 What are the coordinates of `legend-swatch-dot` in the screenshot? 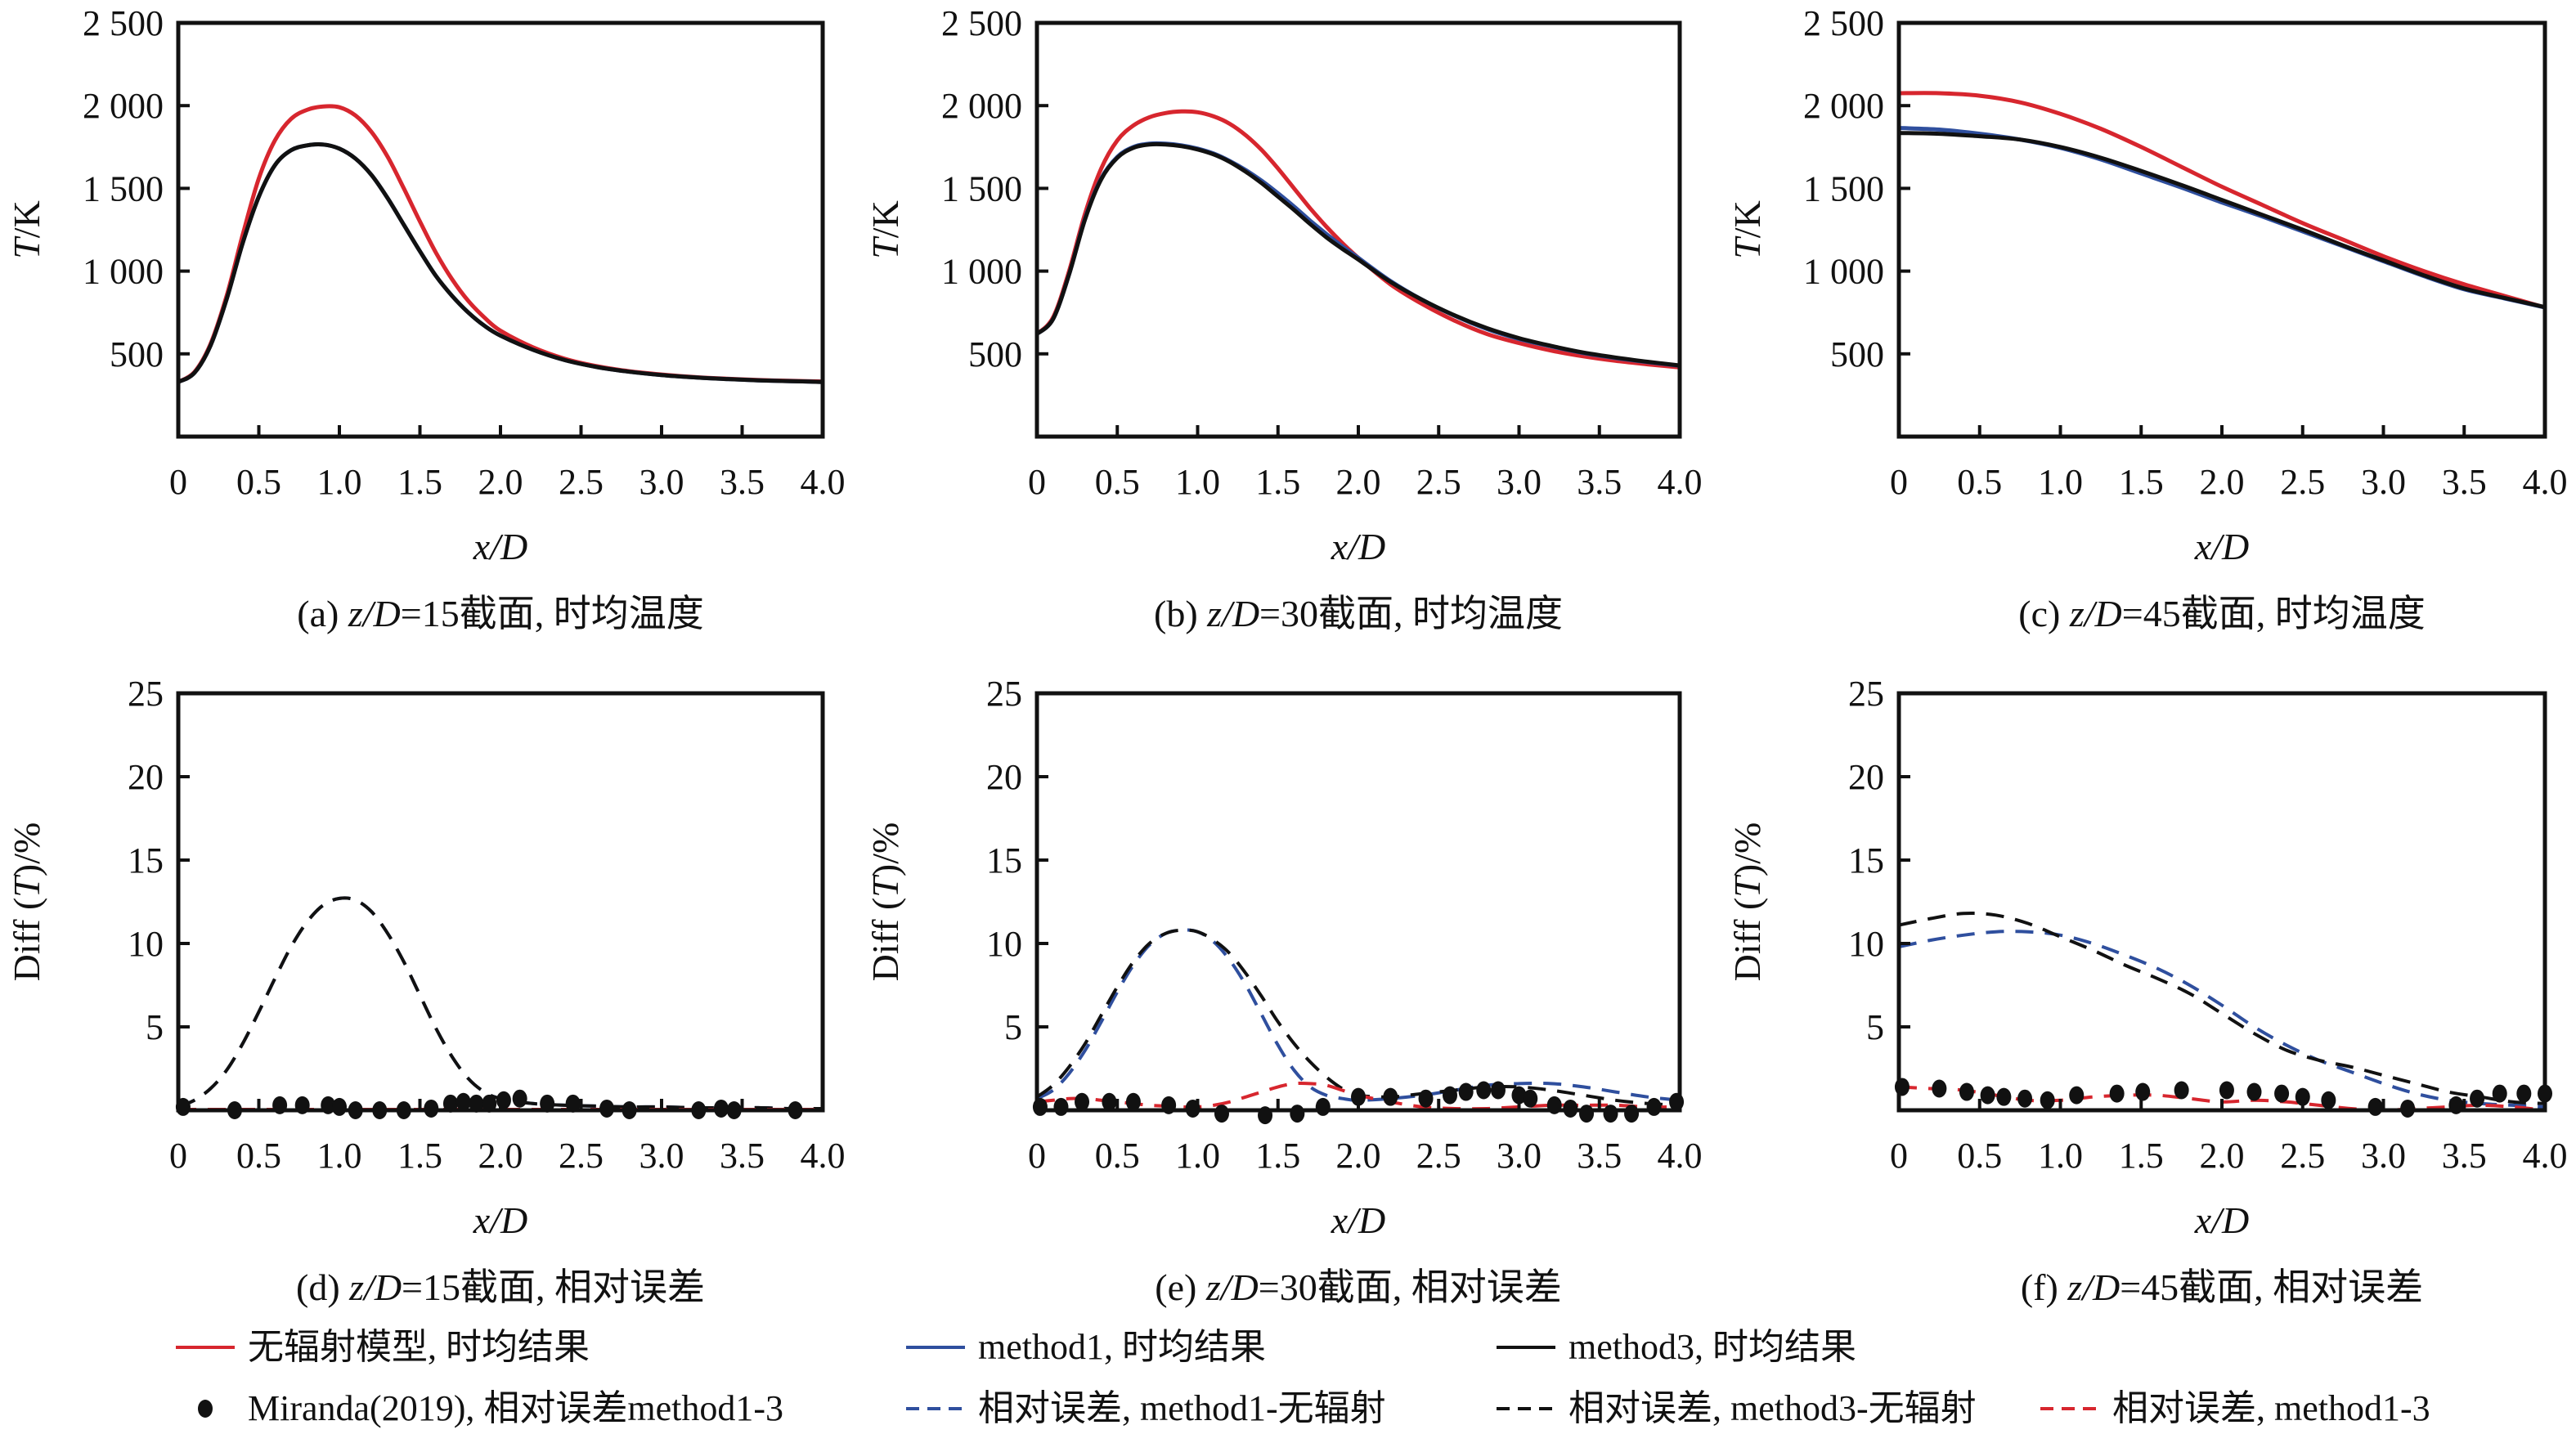 It's located at (205, 1409).